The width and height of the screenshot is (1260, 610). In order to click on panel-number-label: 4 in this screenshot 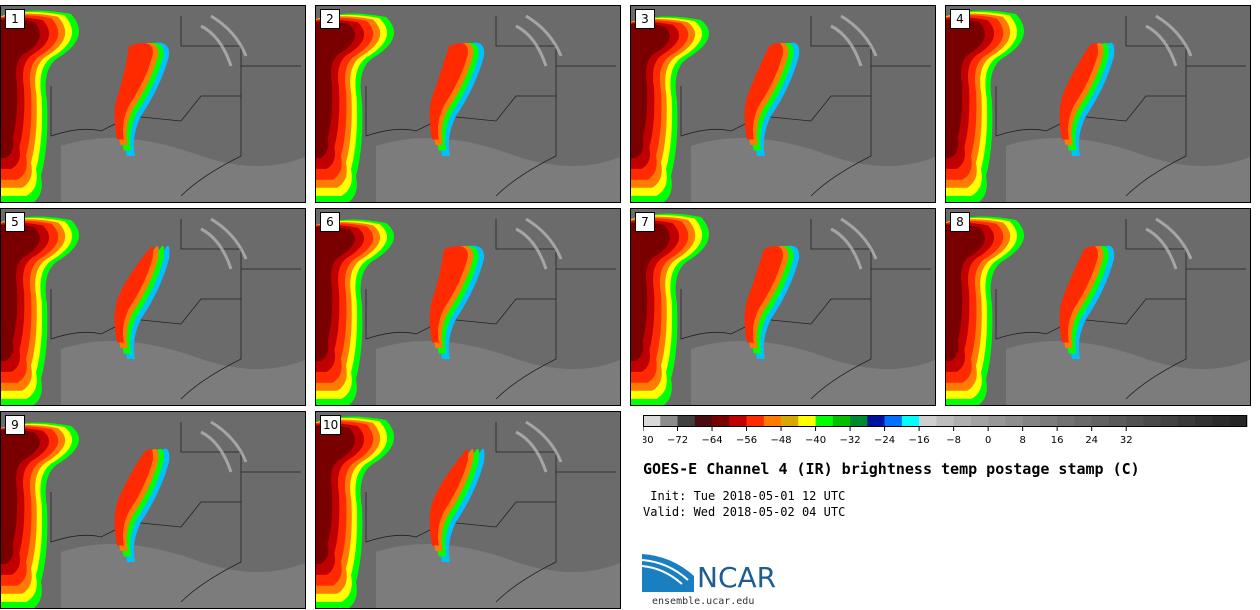, I will do `click(960, 19)`.